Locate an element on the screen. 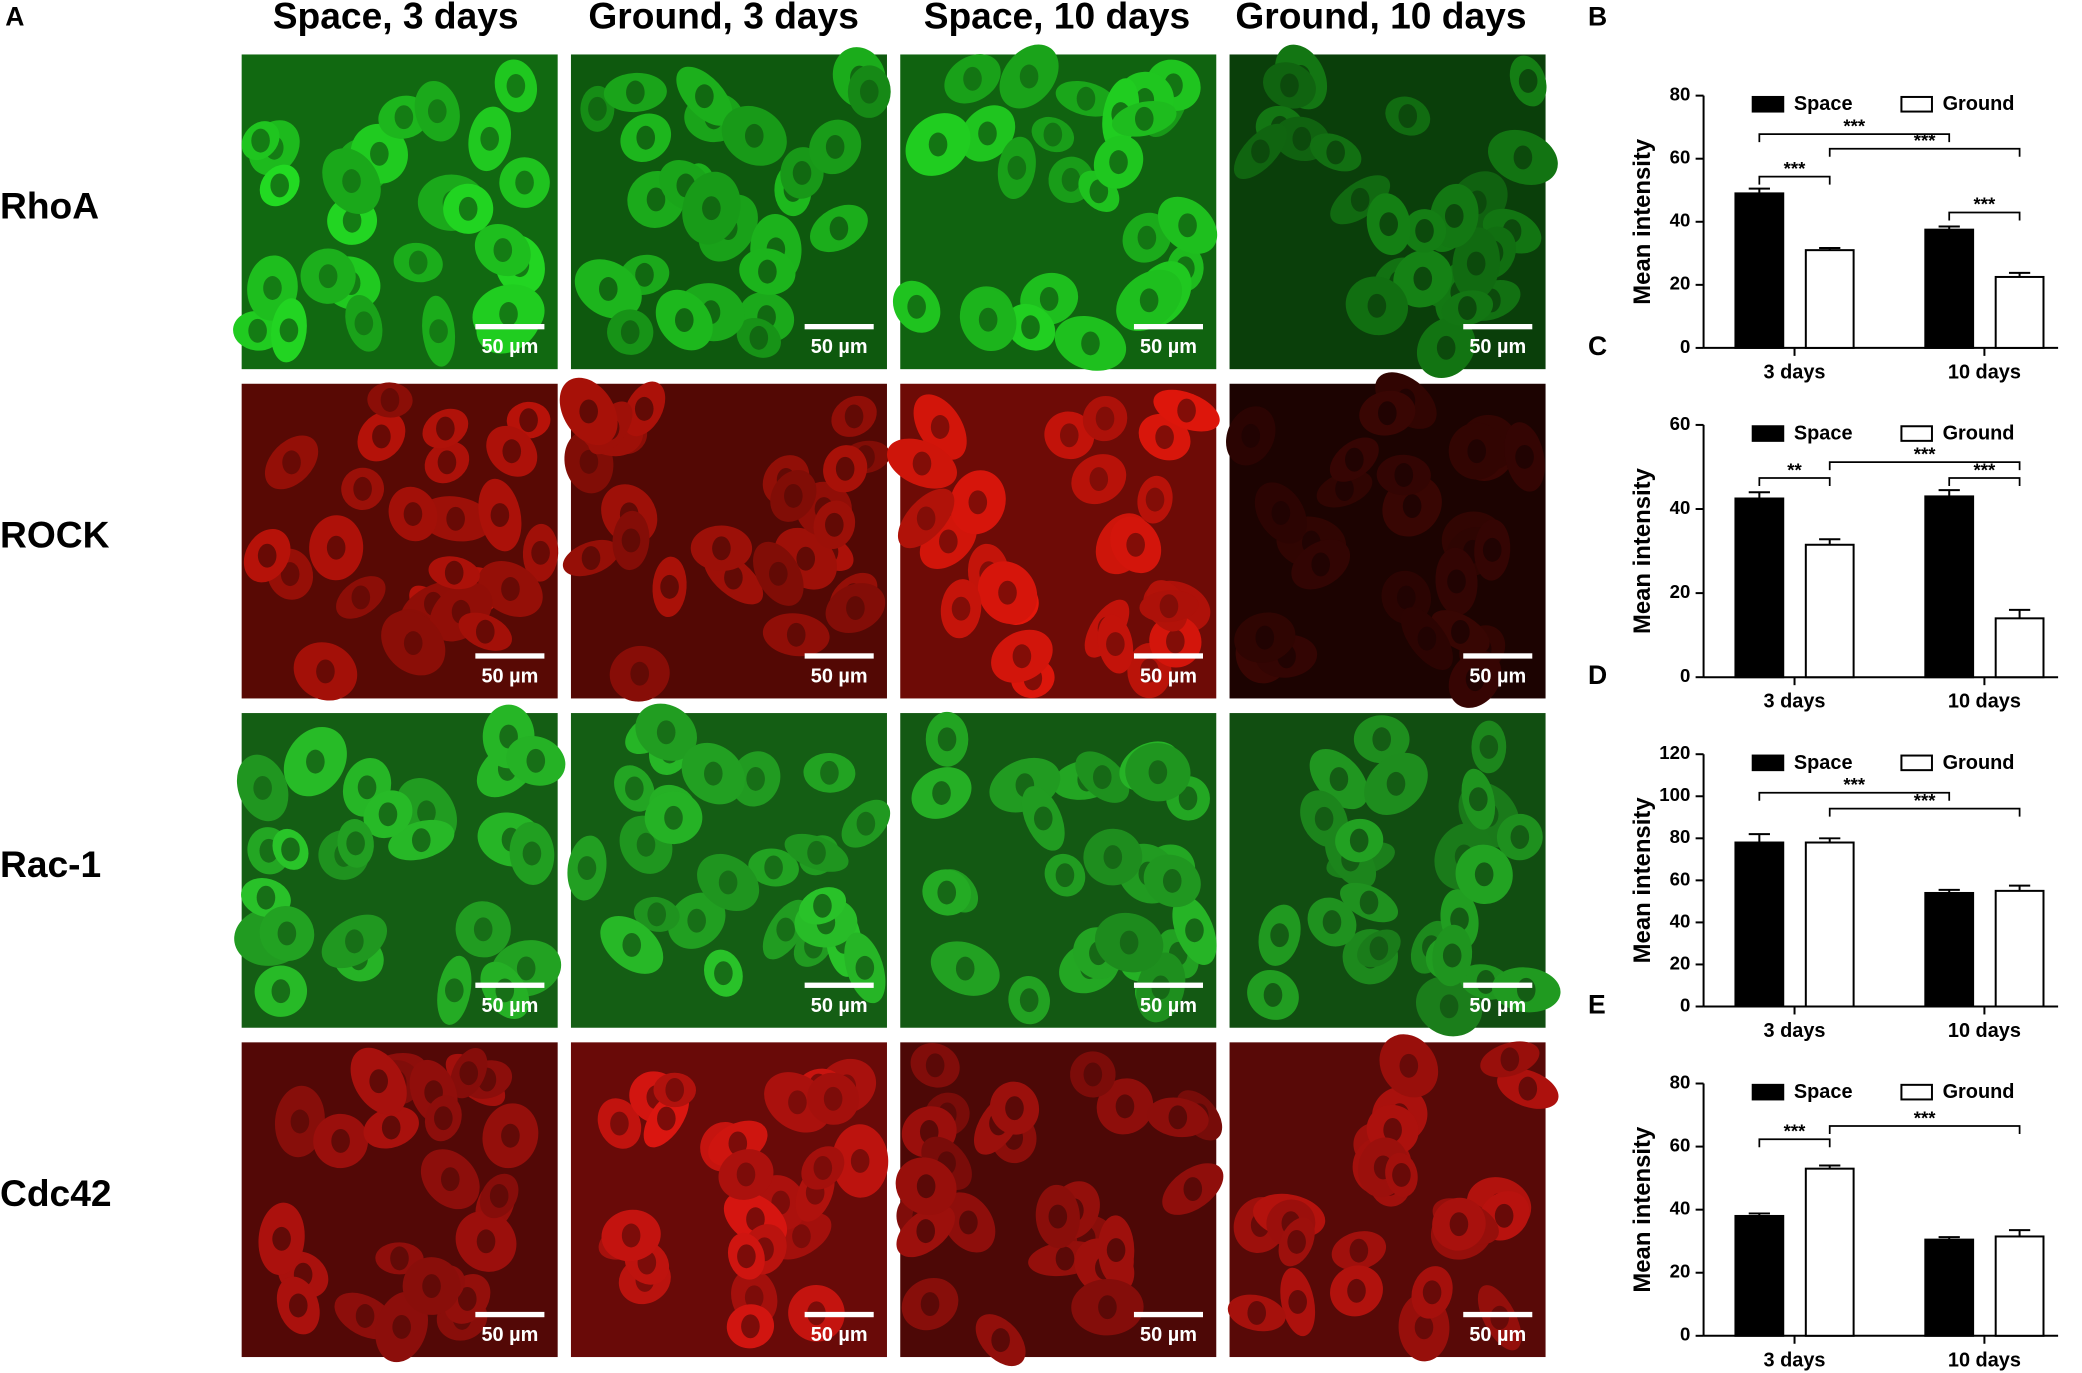  panel-label: A is located at coordinates (14, 17).